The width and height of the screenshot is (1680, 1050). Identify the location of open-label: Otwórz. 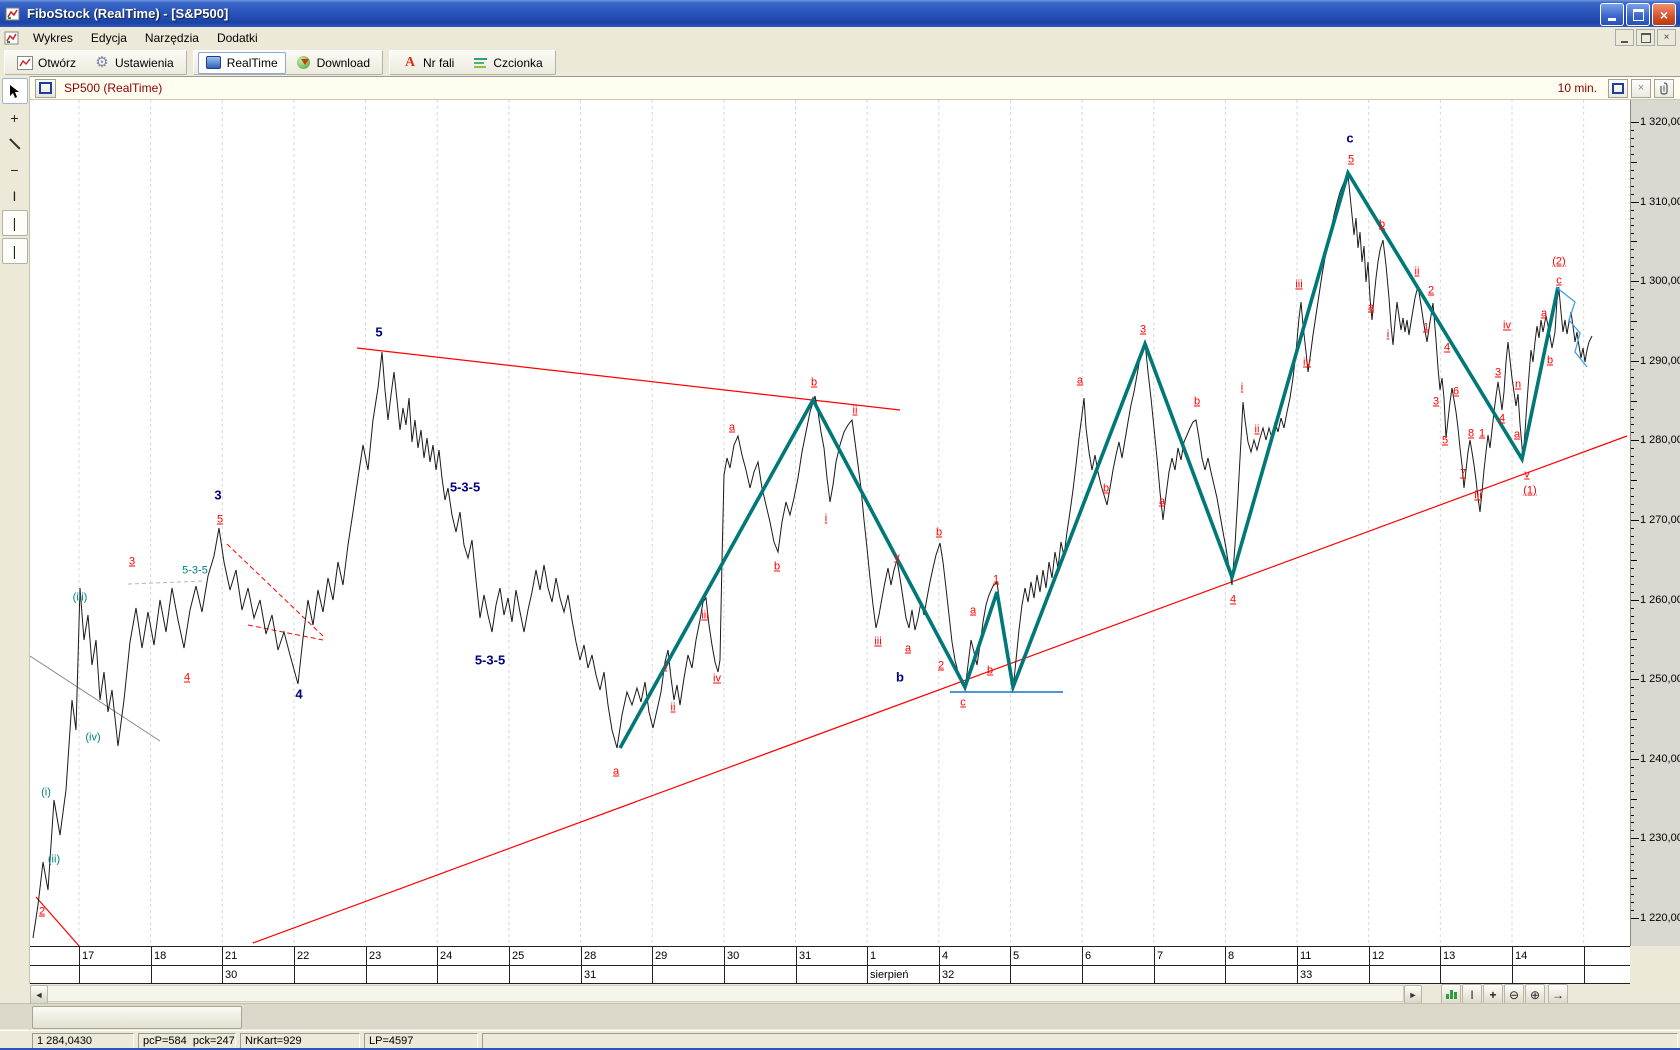
(57, 62).